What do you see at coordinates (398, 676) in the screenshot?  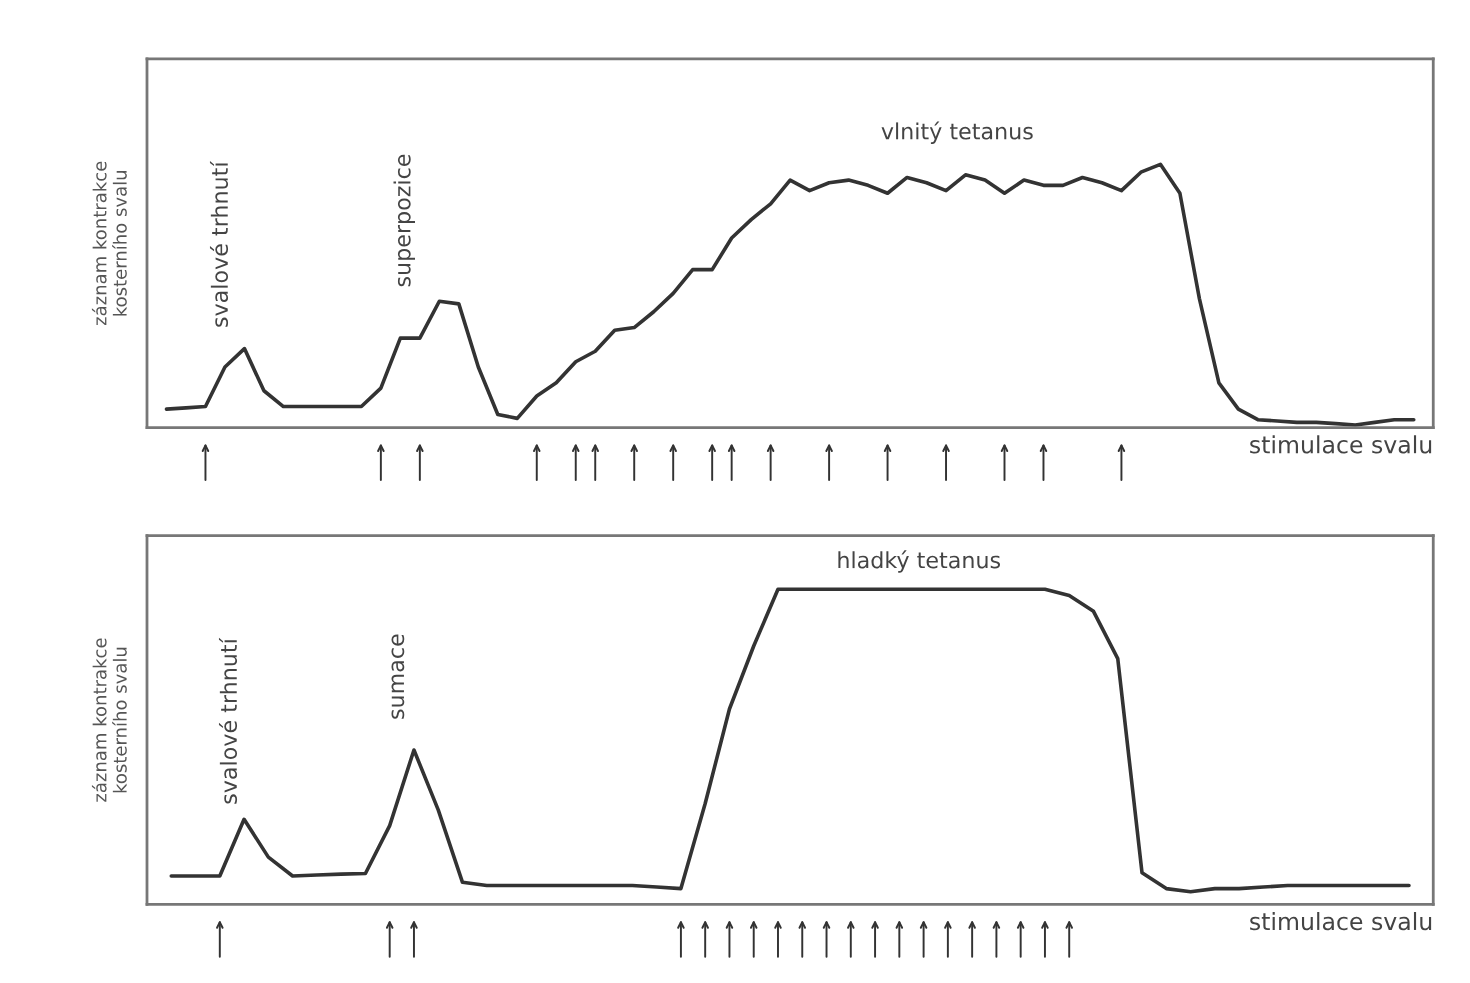 I see `annotation: sumace` at bounding box center [398, 676].